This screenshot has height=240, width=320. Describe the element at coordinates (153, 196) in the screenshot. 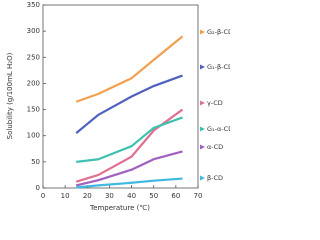

I see `x-tick-label: 50` at that location.